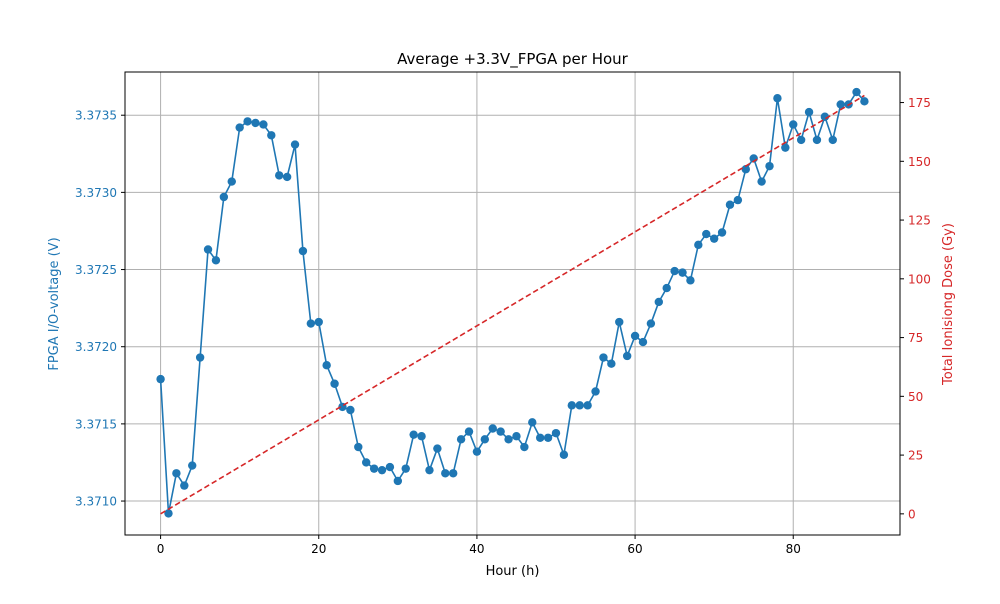 Image resolution: width=1000 pixels, height=604 pixels. What do you see at coordinates (513, 59) in the screenshot?
I see `chart-title: Average +3.3V_FPGA per Hour` at bounding box center [513, 59].